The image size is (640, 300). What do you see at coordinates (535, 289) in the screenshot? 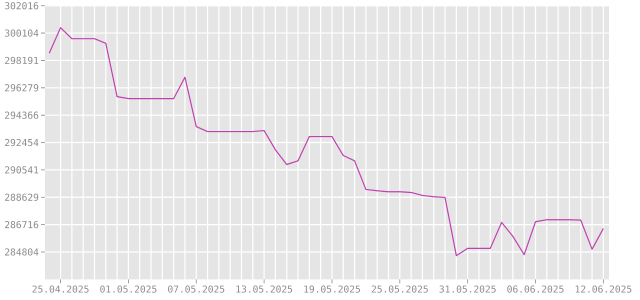
I see `x-tick-label: 06.06.2025` at bounding box center [535, 289].